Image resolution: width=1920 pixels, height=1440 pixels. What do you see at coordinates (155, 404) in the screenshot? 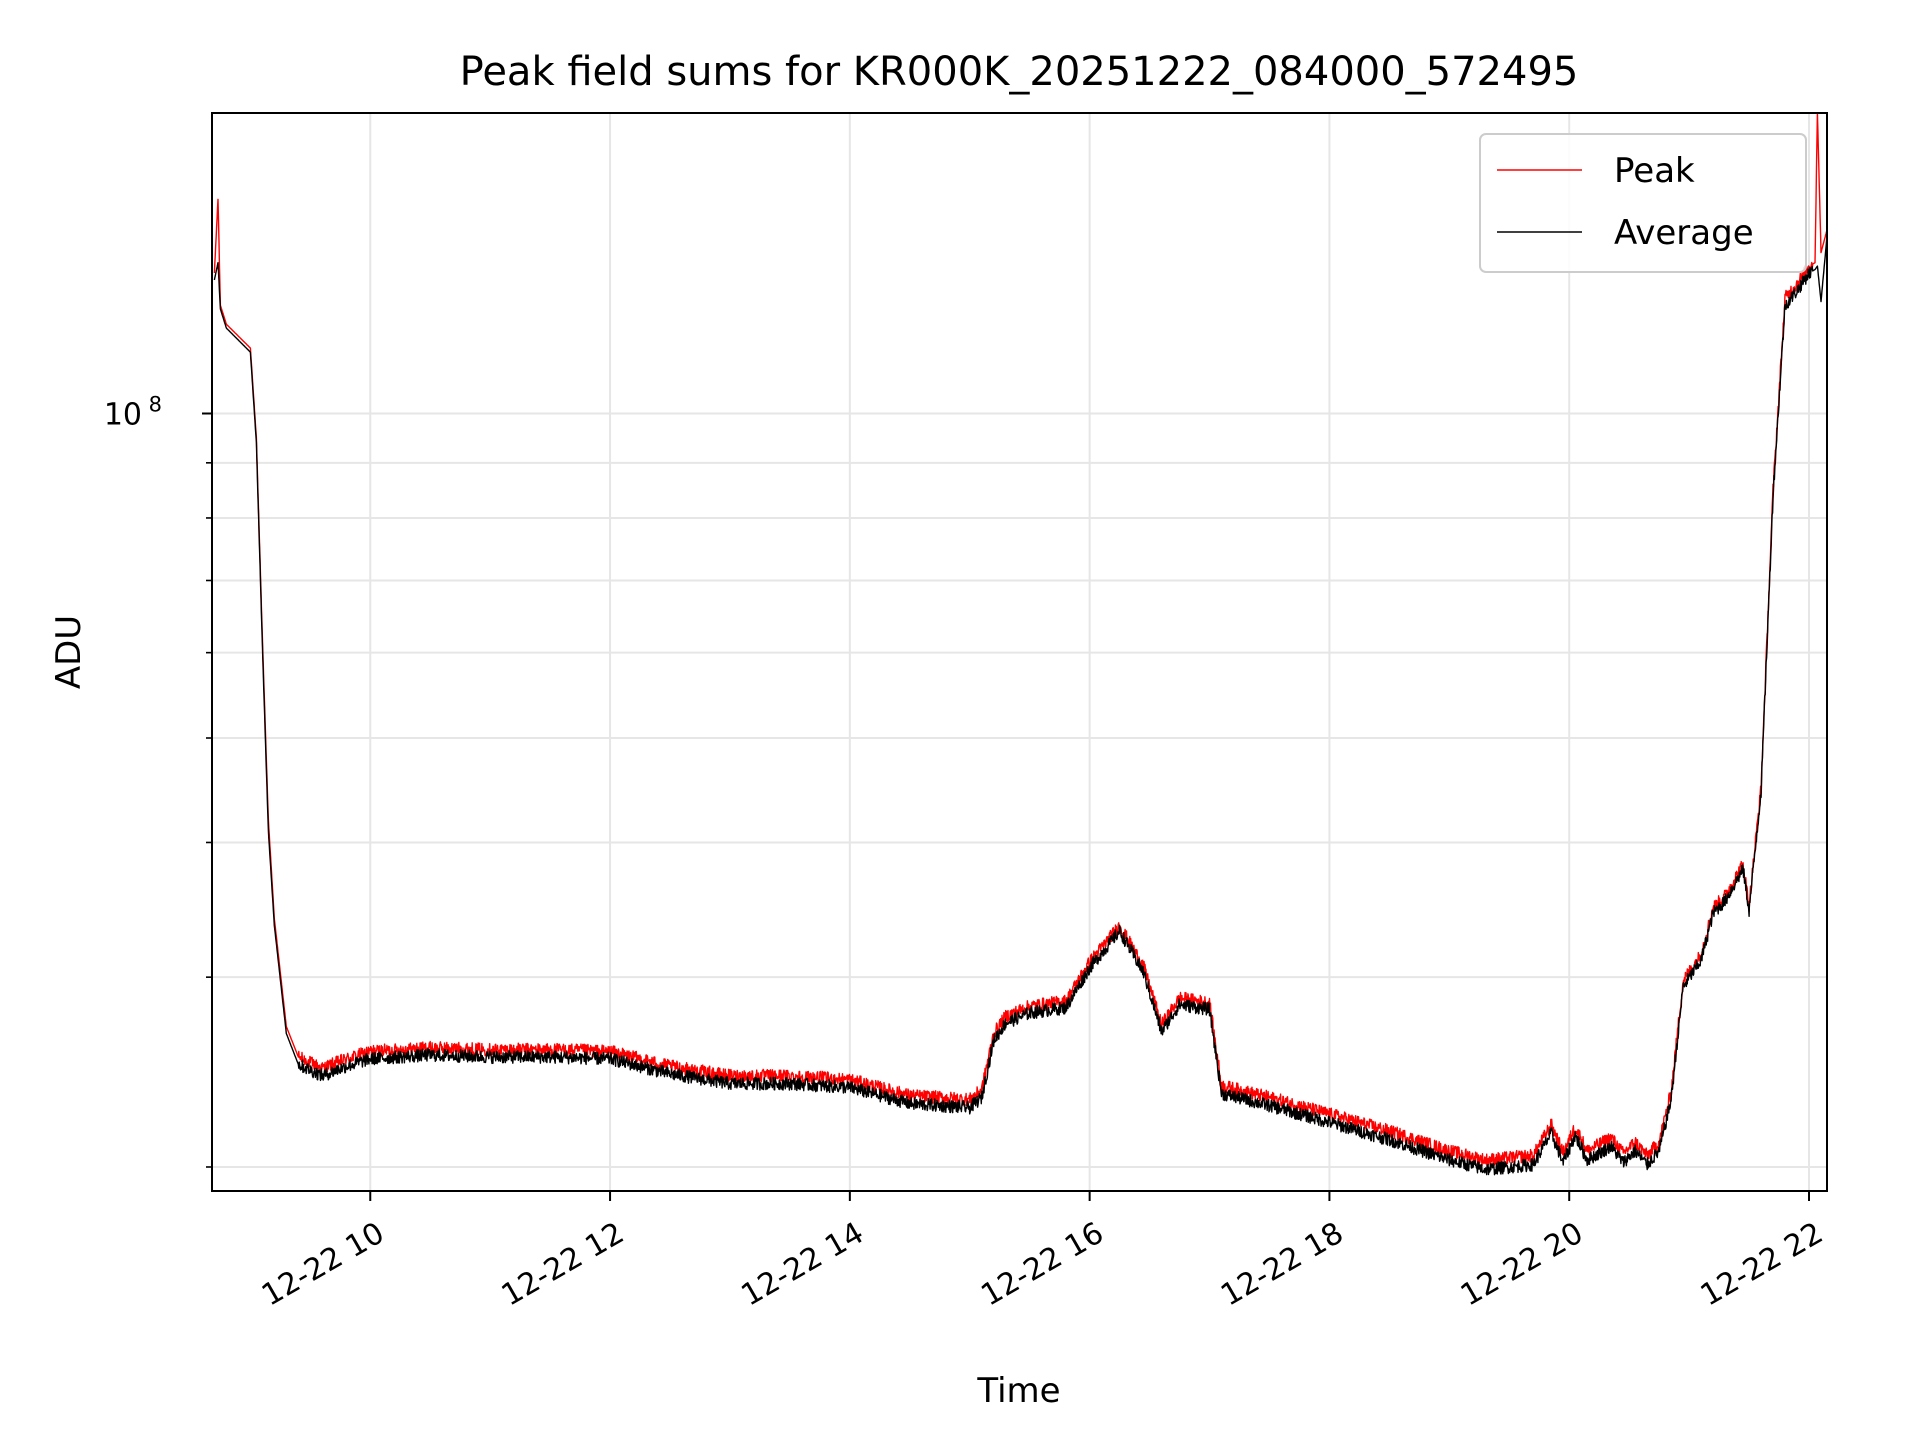
I see `y-tick-exponent: 8` at bounding box center [155, 404].